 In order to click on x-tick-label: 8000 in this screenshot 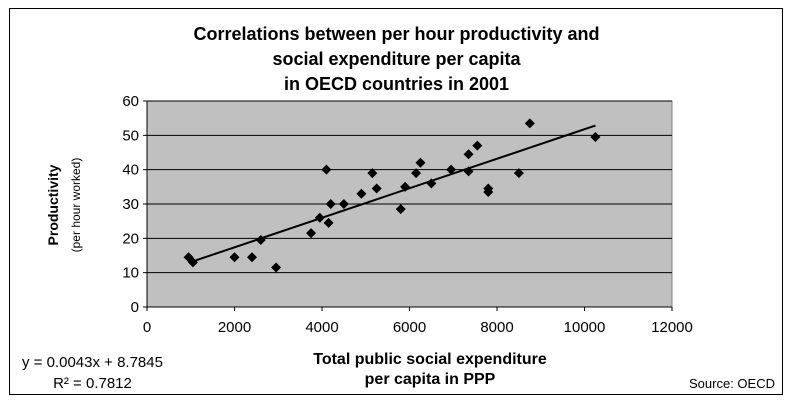, I will do `click(496, 327)`.